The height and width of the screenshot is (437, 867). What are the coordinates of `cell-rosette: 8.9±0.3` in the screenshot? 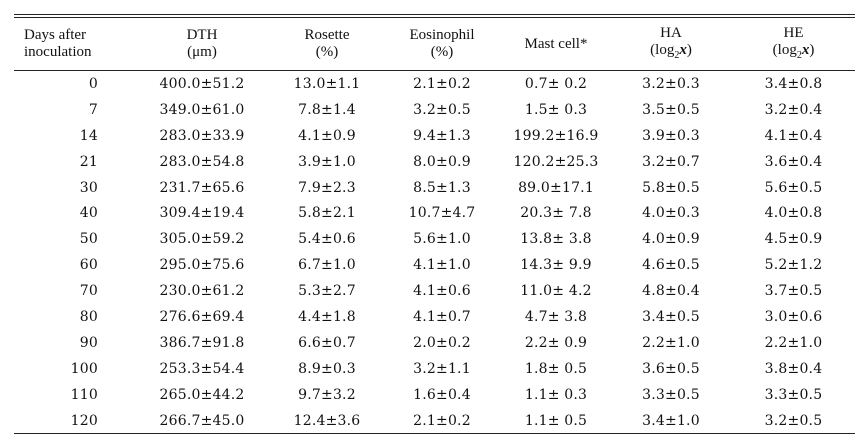 It's located at (327, 368).